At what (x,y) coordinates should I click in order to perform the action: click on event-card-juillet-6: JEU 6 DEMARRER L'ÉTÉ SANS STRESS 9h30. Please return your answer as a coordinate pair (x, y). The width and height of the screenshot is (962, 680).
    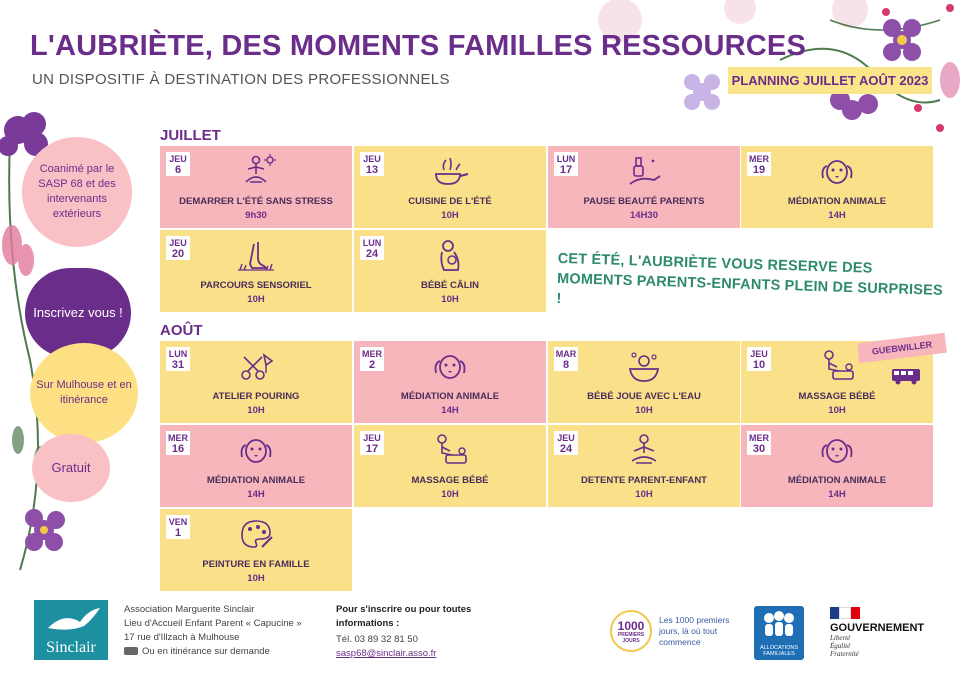
    Looking at the image, I should click on (256, 187).